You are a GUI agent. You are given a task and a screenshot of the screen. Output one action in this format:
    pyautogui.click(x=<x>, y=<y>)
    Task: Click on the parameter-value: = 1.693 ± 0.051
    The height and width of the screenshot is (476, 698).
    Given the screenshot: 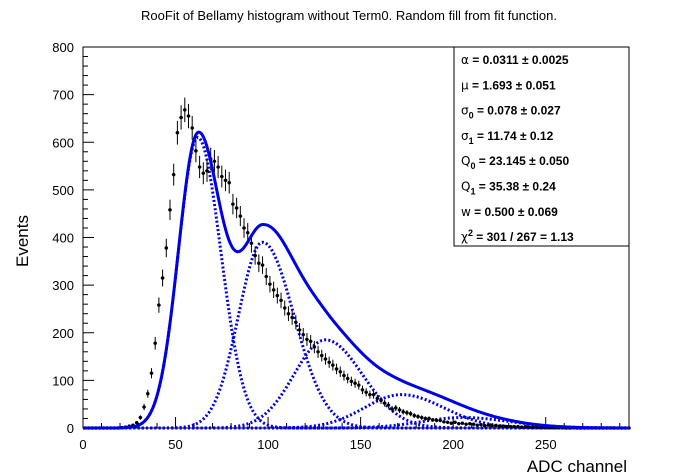 What is the action you would take?
    pyautogui.click(x=512, y=85)
    